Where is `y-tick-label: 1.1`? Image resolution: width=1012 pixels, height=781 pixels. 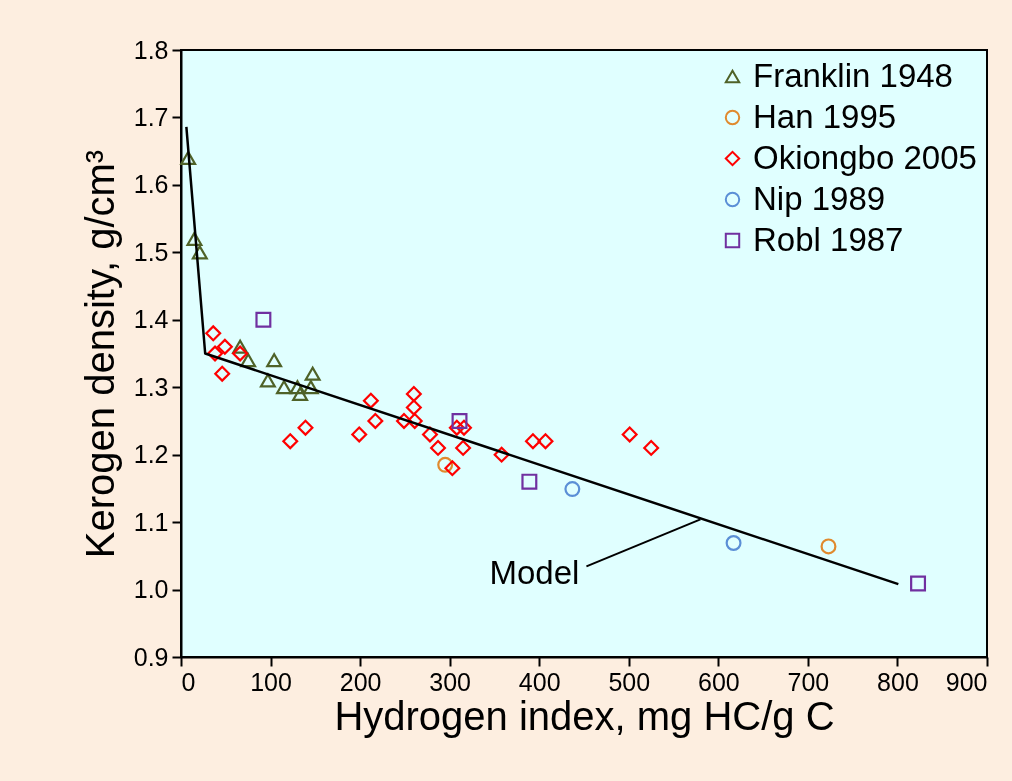
y-tick-label: 1.1 is located at coordinates (151, 521).